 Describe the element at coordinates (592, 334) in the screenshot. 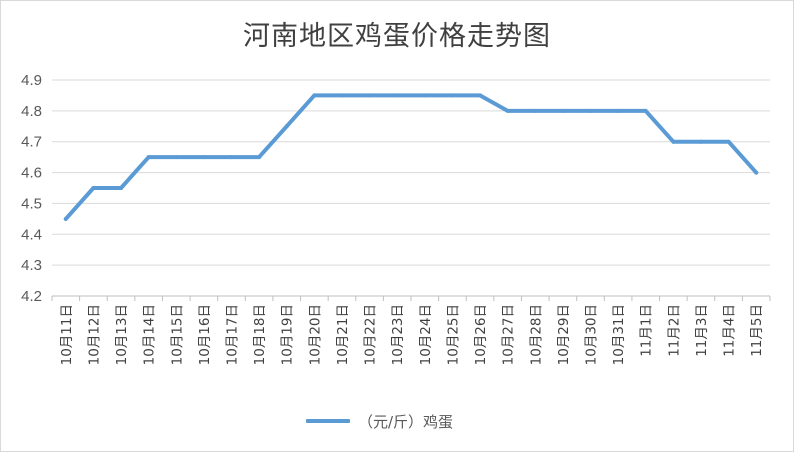

I see `x-tick-label: 10月30日` at that location.